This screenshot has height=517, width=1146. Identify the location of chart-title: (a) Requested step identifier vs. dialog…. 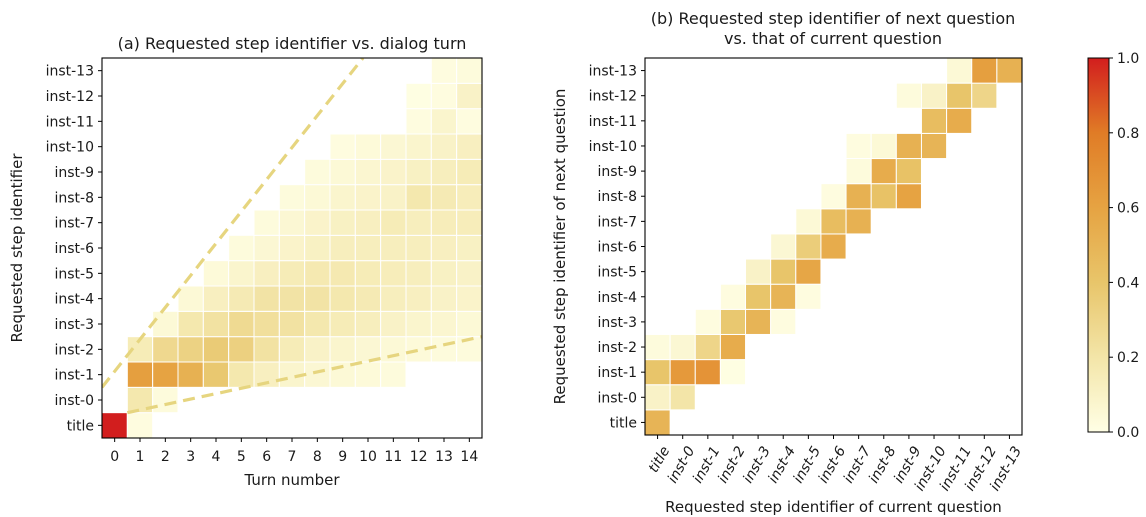
(292, 43).